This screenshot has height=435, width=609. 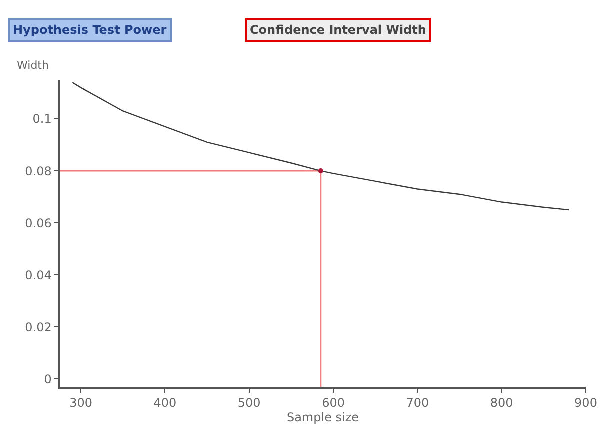 What do you see at coordinates (418, 403) in the screenshot?
I see `x-tick-label: 700` at bounding box center [418, 403].